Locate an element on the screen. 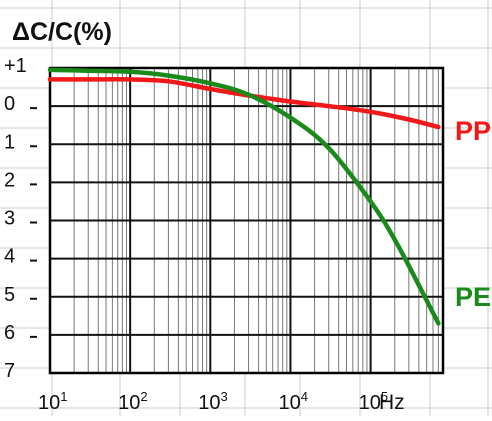  y-tick-label: 6 is located at coordinates (9, 333).